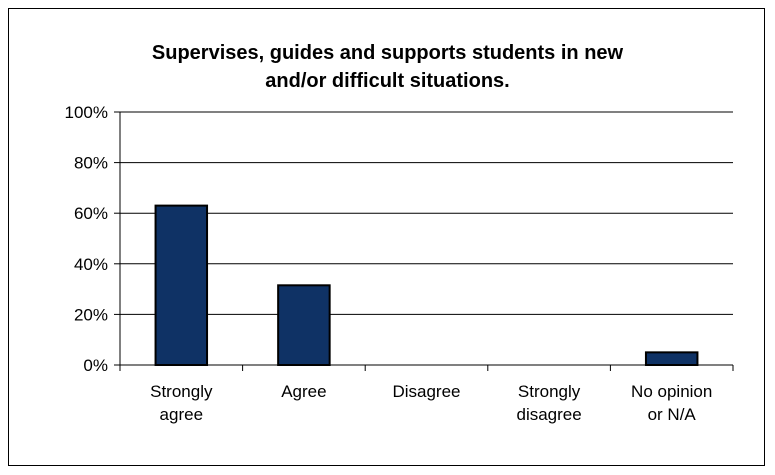 This screenshot has height=475, width=775. Describe the element at coordinates (95, 365) in the screenshot. I see `y-tick-label-0: 0%` at that location.